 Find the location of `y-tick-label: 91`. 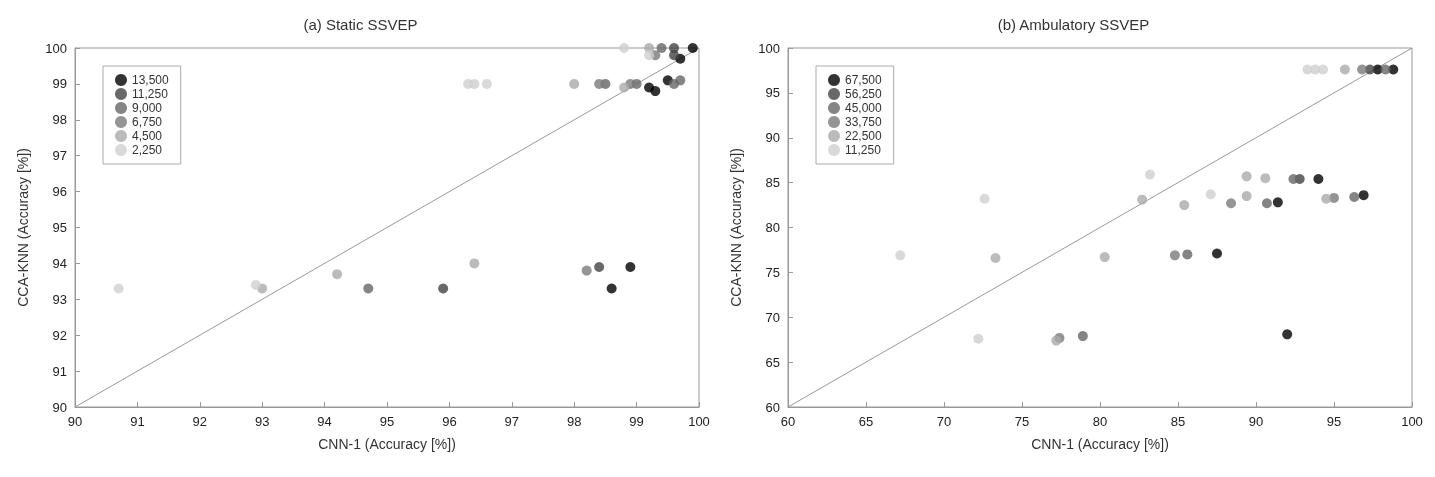

y-tick-label: 91 is located at coordinates (59, 371).